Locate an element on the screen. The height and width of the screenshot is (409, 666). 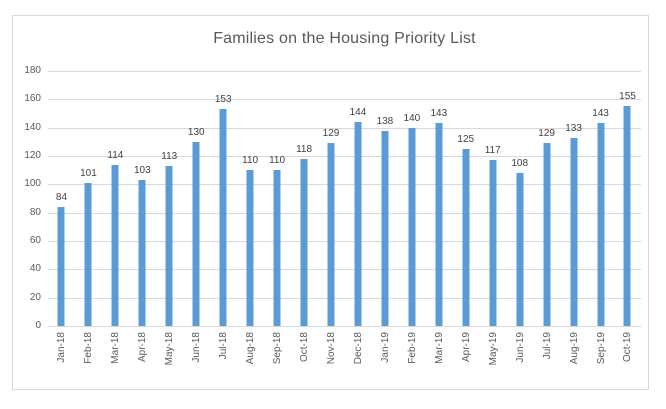
x-axis-tick-label-text: Feb-19 is located at coordinates (412, 348).